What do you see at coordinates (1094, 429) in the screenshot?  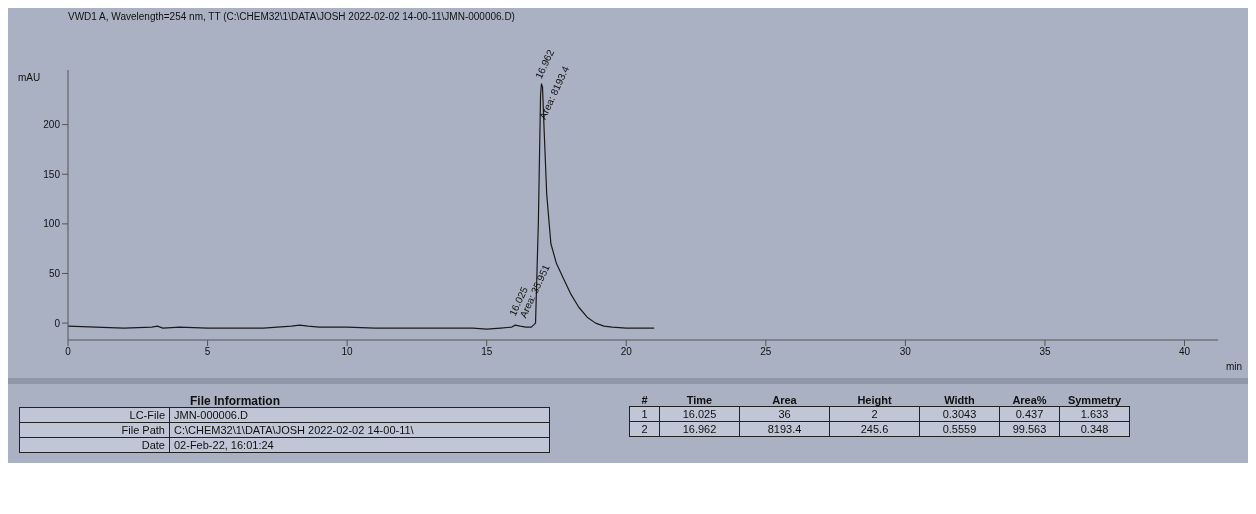 I see `text: 0.348` at bounding box center [1094, 429].